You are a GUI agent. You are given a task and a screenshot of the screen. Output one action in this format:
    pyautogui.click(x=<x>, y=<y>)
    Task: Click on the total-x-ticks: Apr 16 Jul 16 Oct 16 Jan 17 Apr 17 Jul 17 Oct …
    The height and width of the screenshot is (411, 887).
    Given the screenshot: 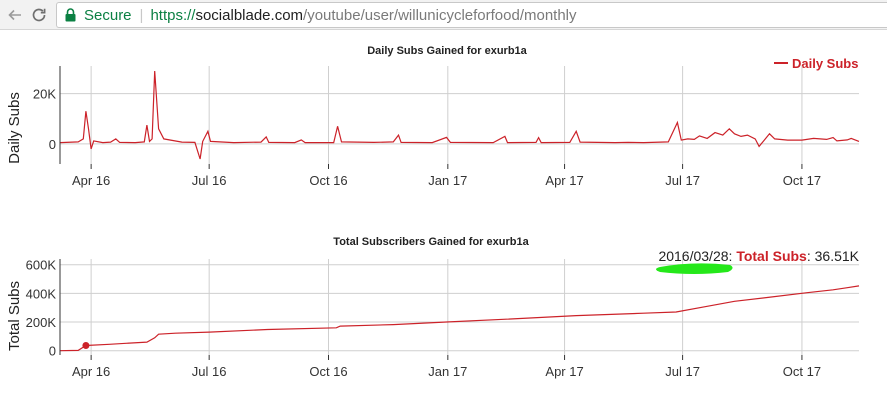 What is the action you would take?
    pyautogui.click(x=446, y=371)
    